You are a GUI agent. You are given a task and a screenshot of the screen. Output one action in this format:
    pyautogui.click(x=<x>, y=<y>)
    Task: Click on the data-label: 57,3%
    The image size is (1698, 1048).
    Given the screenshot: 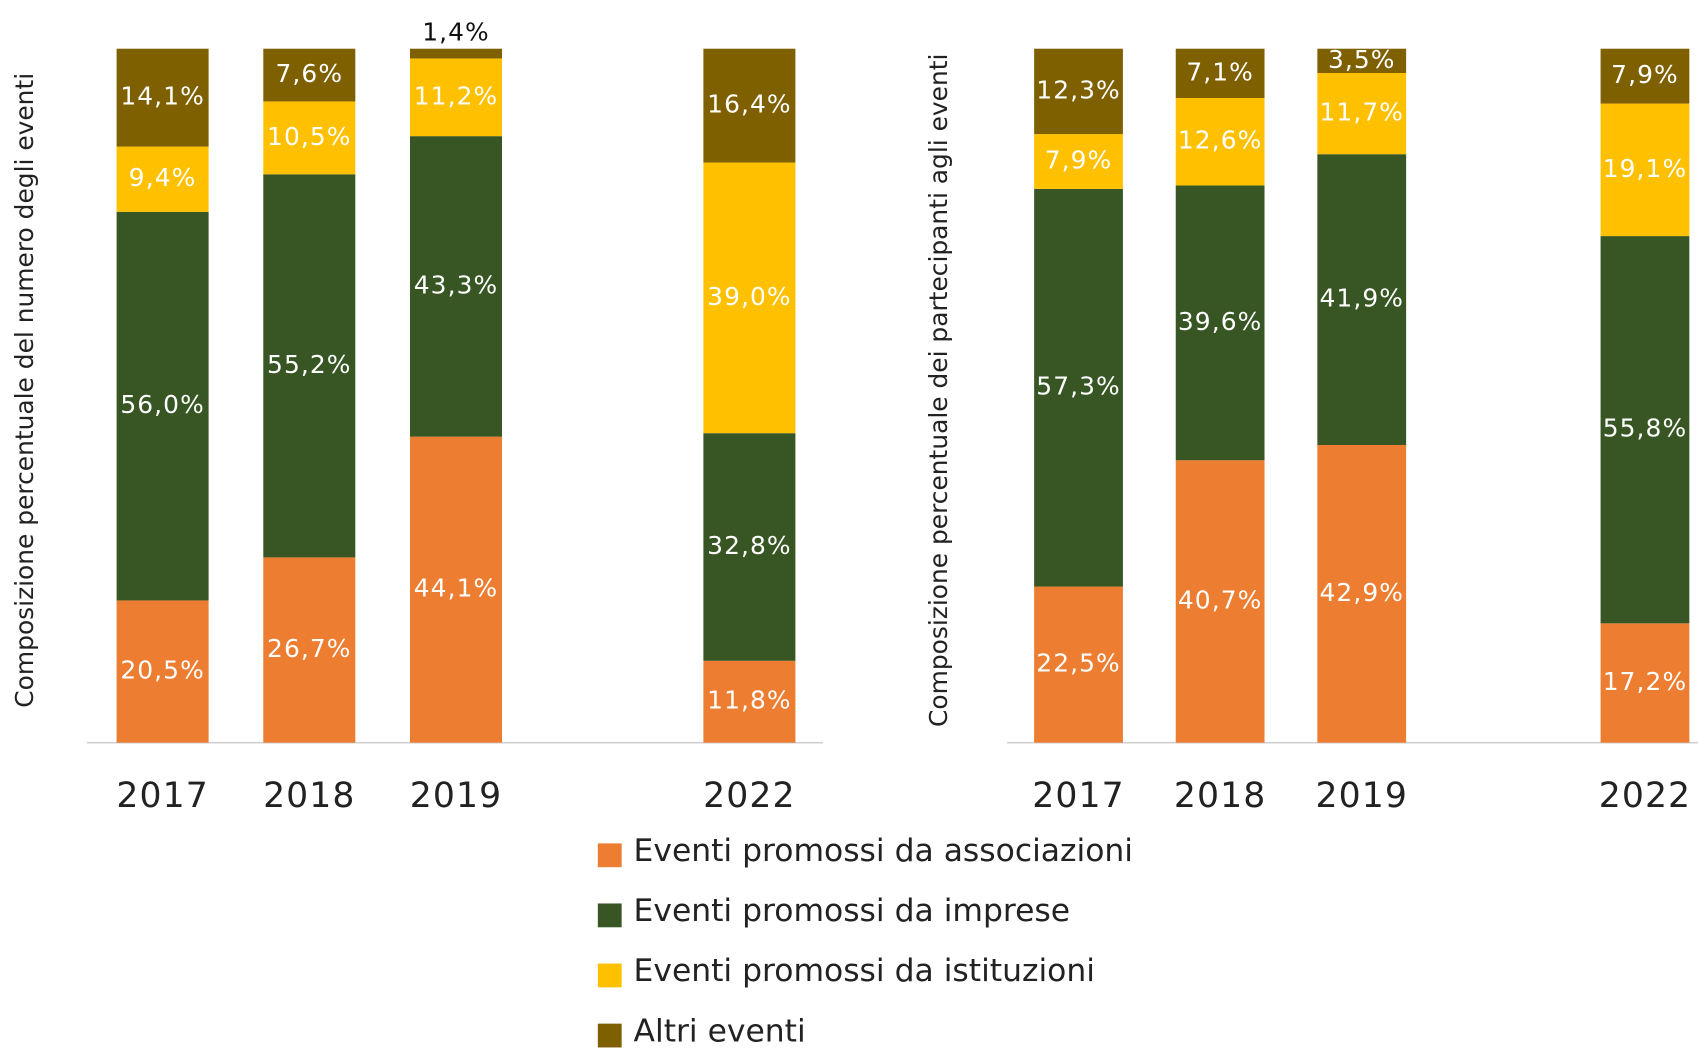 What is the action you would take?
    pyautogui.click(x=1078, y=386)
    